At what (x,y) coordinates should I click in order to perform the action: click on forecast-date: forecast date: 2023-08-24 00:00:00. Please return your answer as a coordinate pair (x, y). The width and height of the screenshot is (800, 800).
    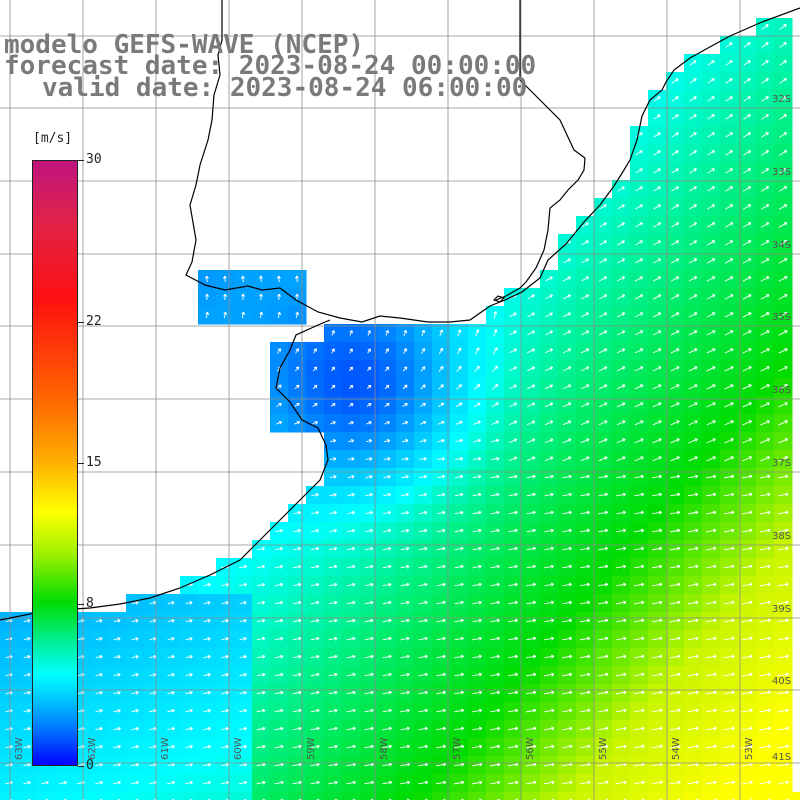
    Looking at the image, I should click on (270, 66).